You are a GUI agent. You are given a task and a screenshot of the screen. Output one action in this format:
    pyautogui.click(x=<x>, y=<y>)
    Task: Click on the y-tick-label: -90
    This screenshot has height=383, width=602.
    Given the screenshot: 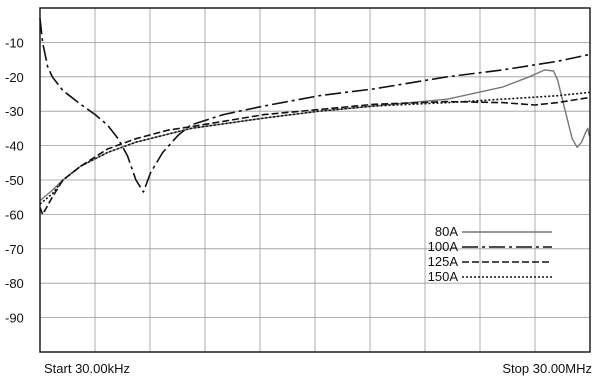 What is the action you would take?
    pyautogui.click(x=14, y=318)
    